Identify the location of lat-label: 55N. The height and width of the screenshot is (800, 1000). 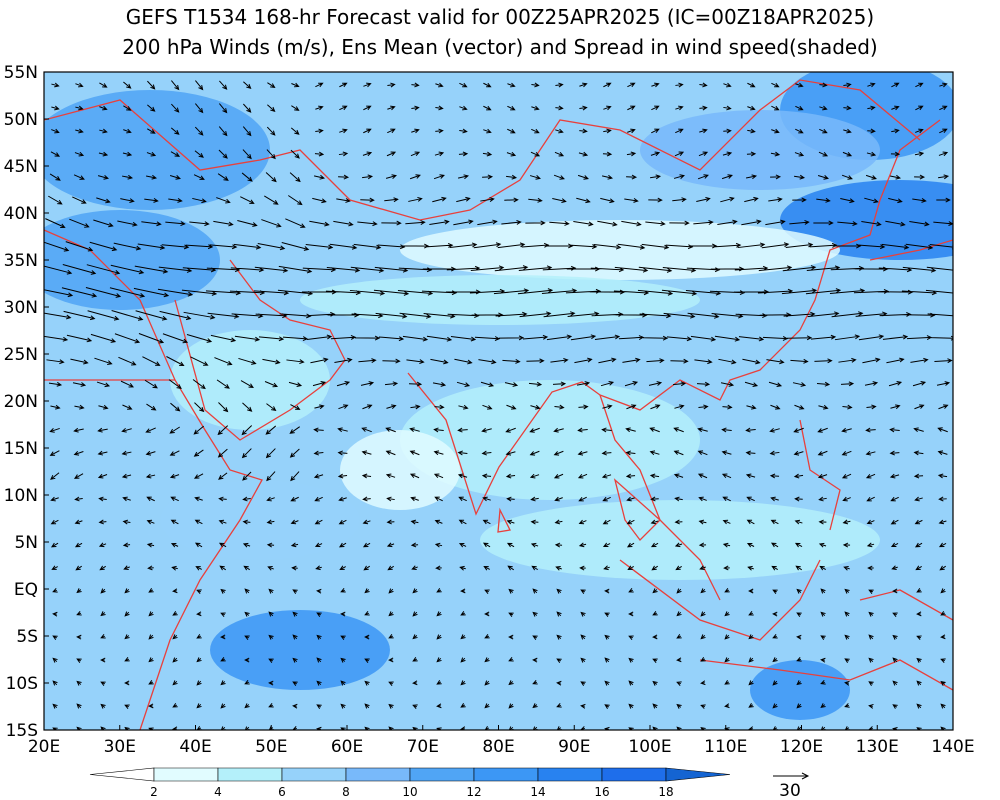
(21, 73).